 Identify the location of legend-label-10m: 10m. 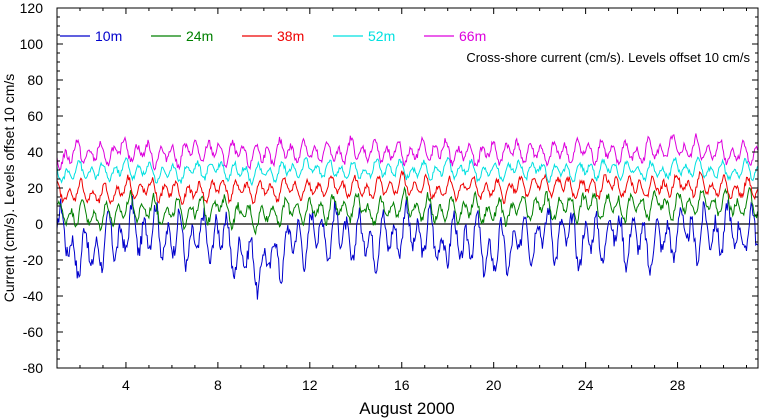
(108, 36).